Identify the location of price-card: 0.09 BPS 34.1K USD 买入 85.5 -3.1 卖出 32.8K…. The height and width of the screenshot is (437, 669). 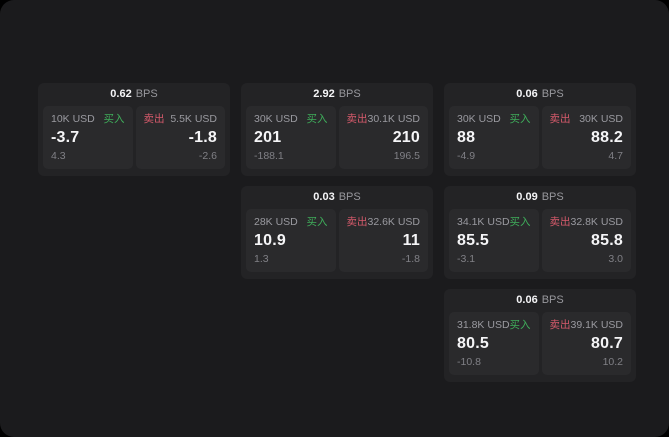
(540, 232).